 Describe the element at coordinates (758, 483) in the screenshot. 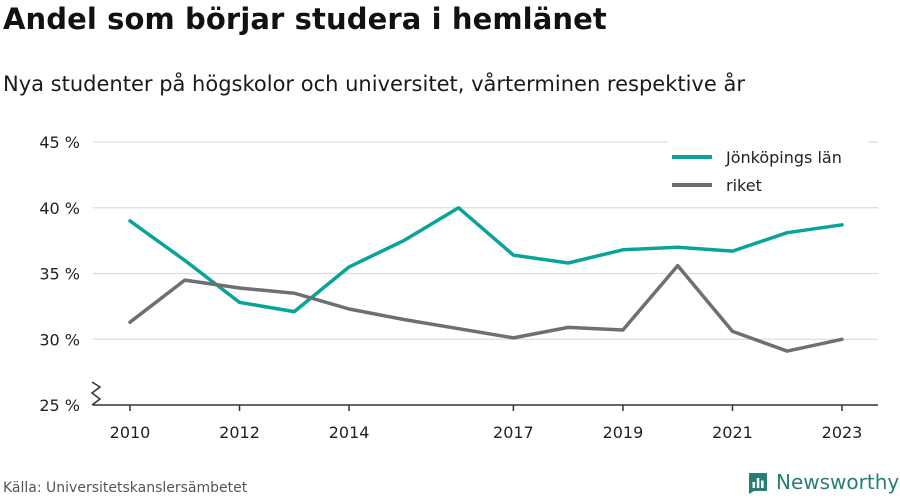

I see `newsworthy-logo-icon` at that location.